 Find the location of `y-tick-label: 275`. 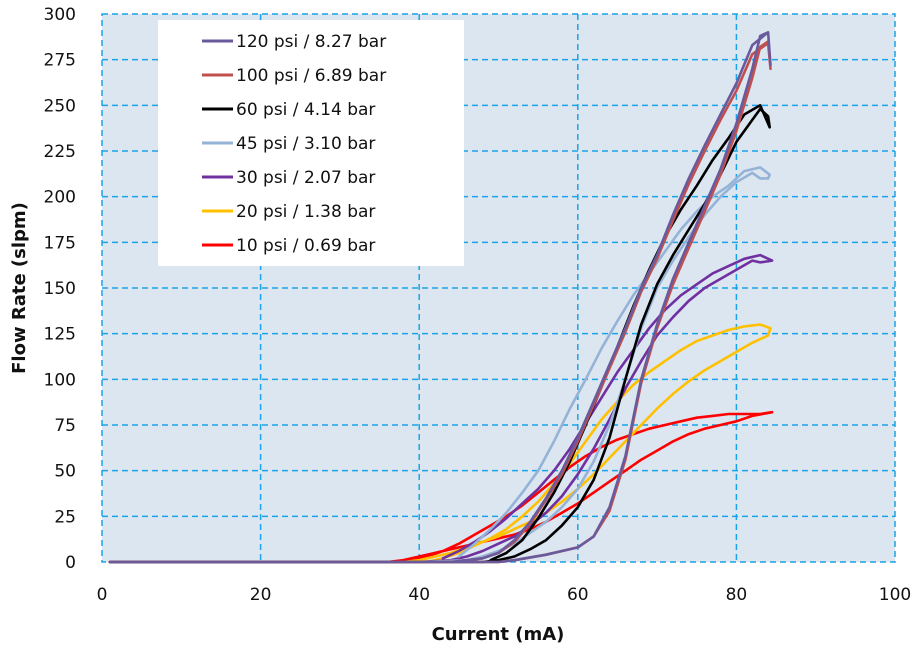

y-tick-label: 275 is located at coordinates (60, 61).